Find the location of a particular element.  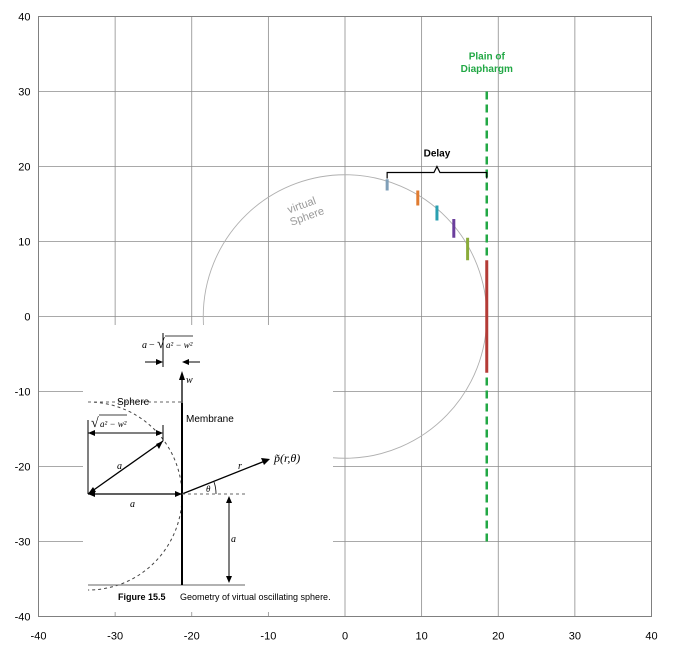

inset-theta-label: θ is located at coordinates (208, 489).